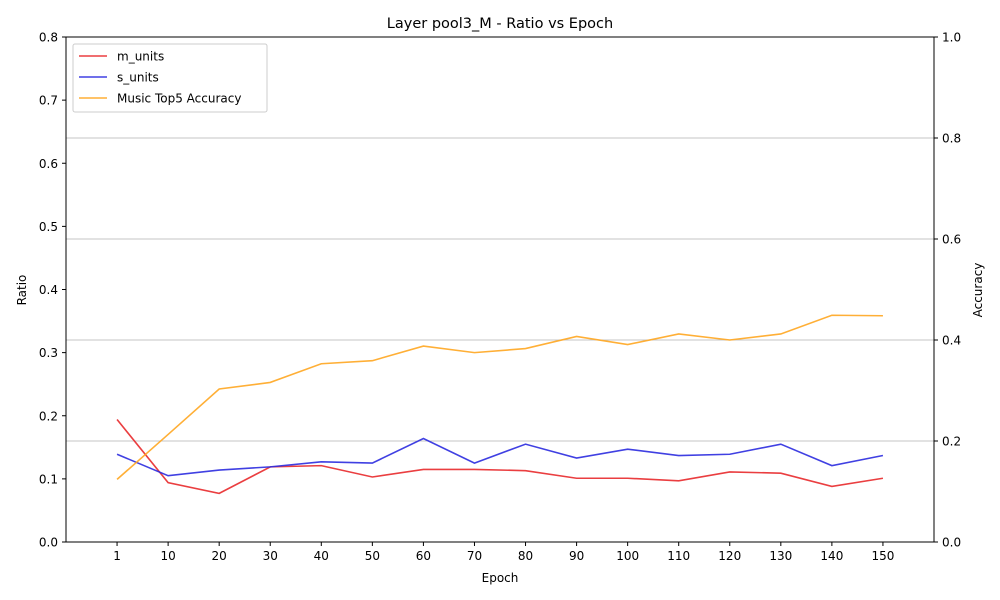  Describe the element at coordinates (138, 78) in the screenshot. I see `legend-label: s_units` at that location.